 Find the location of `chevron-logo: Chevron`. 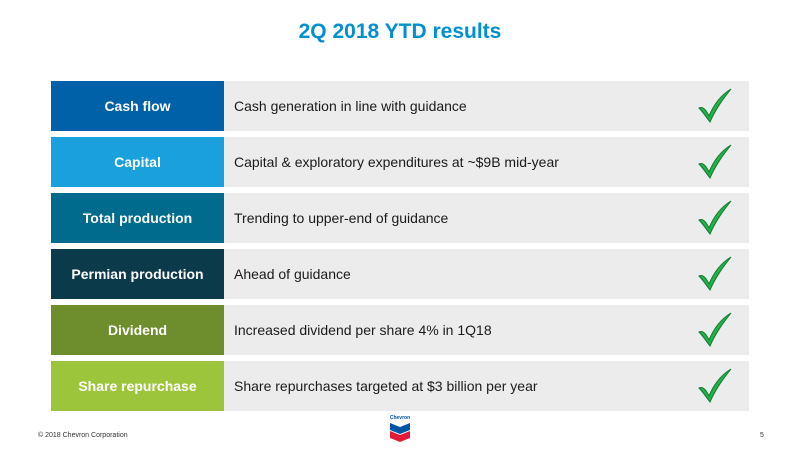

chevron-logo: Chevron is located at coordinates (400, 430).